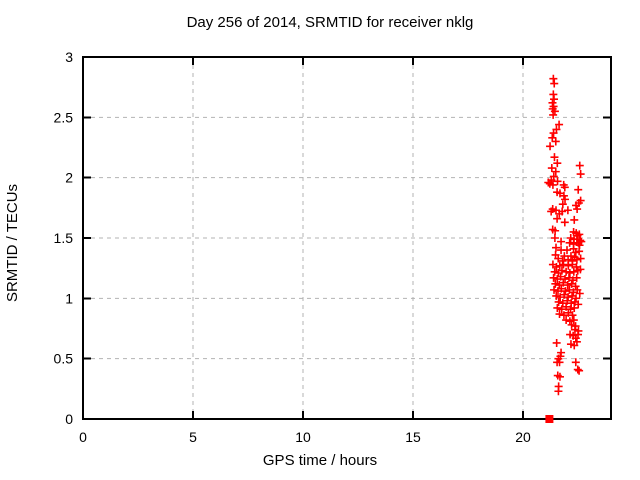  I want to click on x-tick-label: 0, so click(83, 437).